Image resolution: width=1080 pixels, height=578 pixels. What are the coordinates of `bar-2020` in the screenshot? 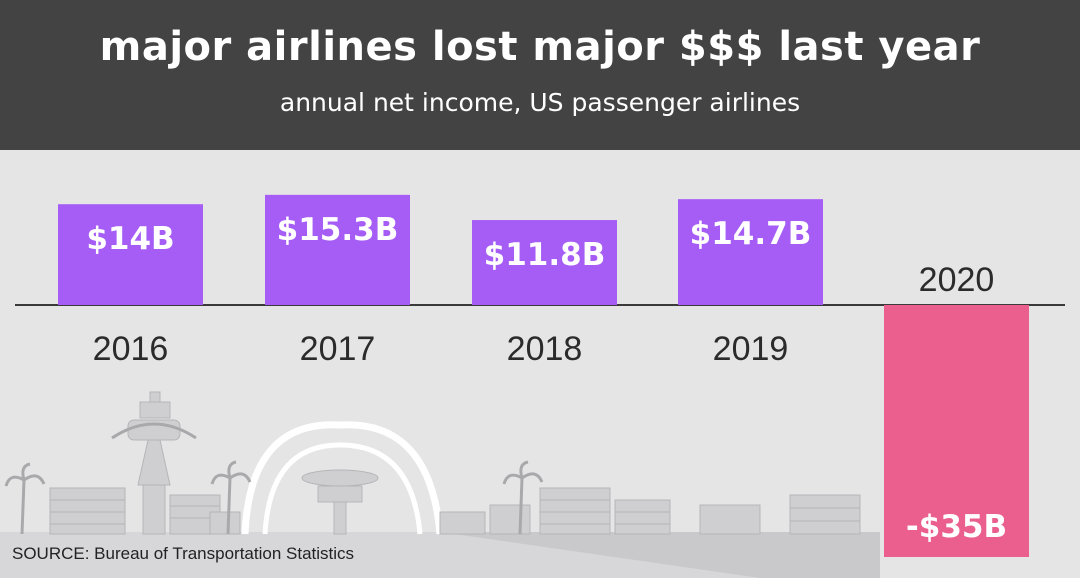 It's located at (956, 431).